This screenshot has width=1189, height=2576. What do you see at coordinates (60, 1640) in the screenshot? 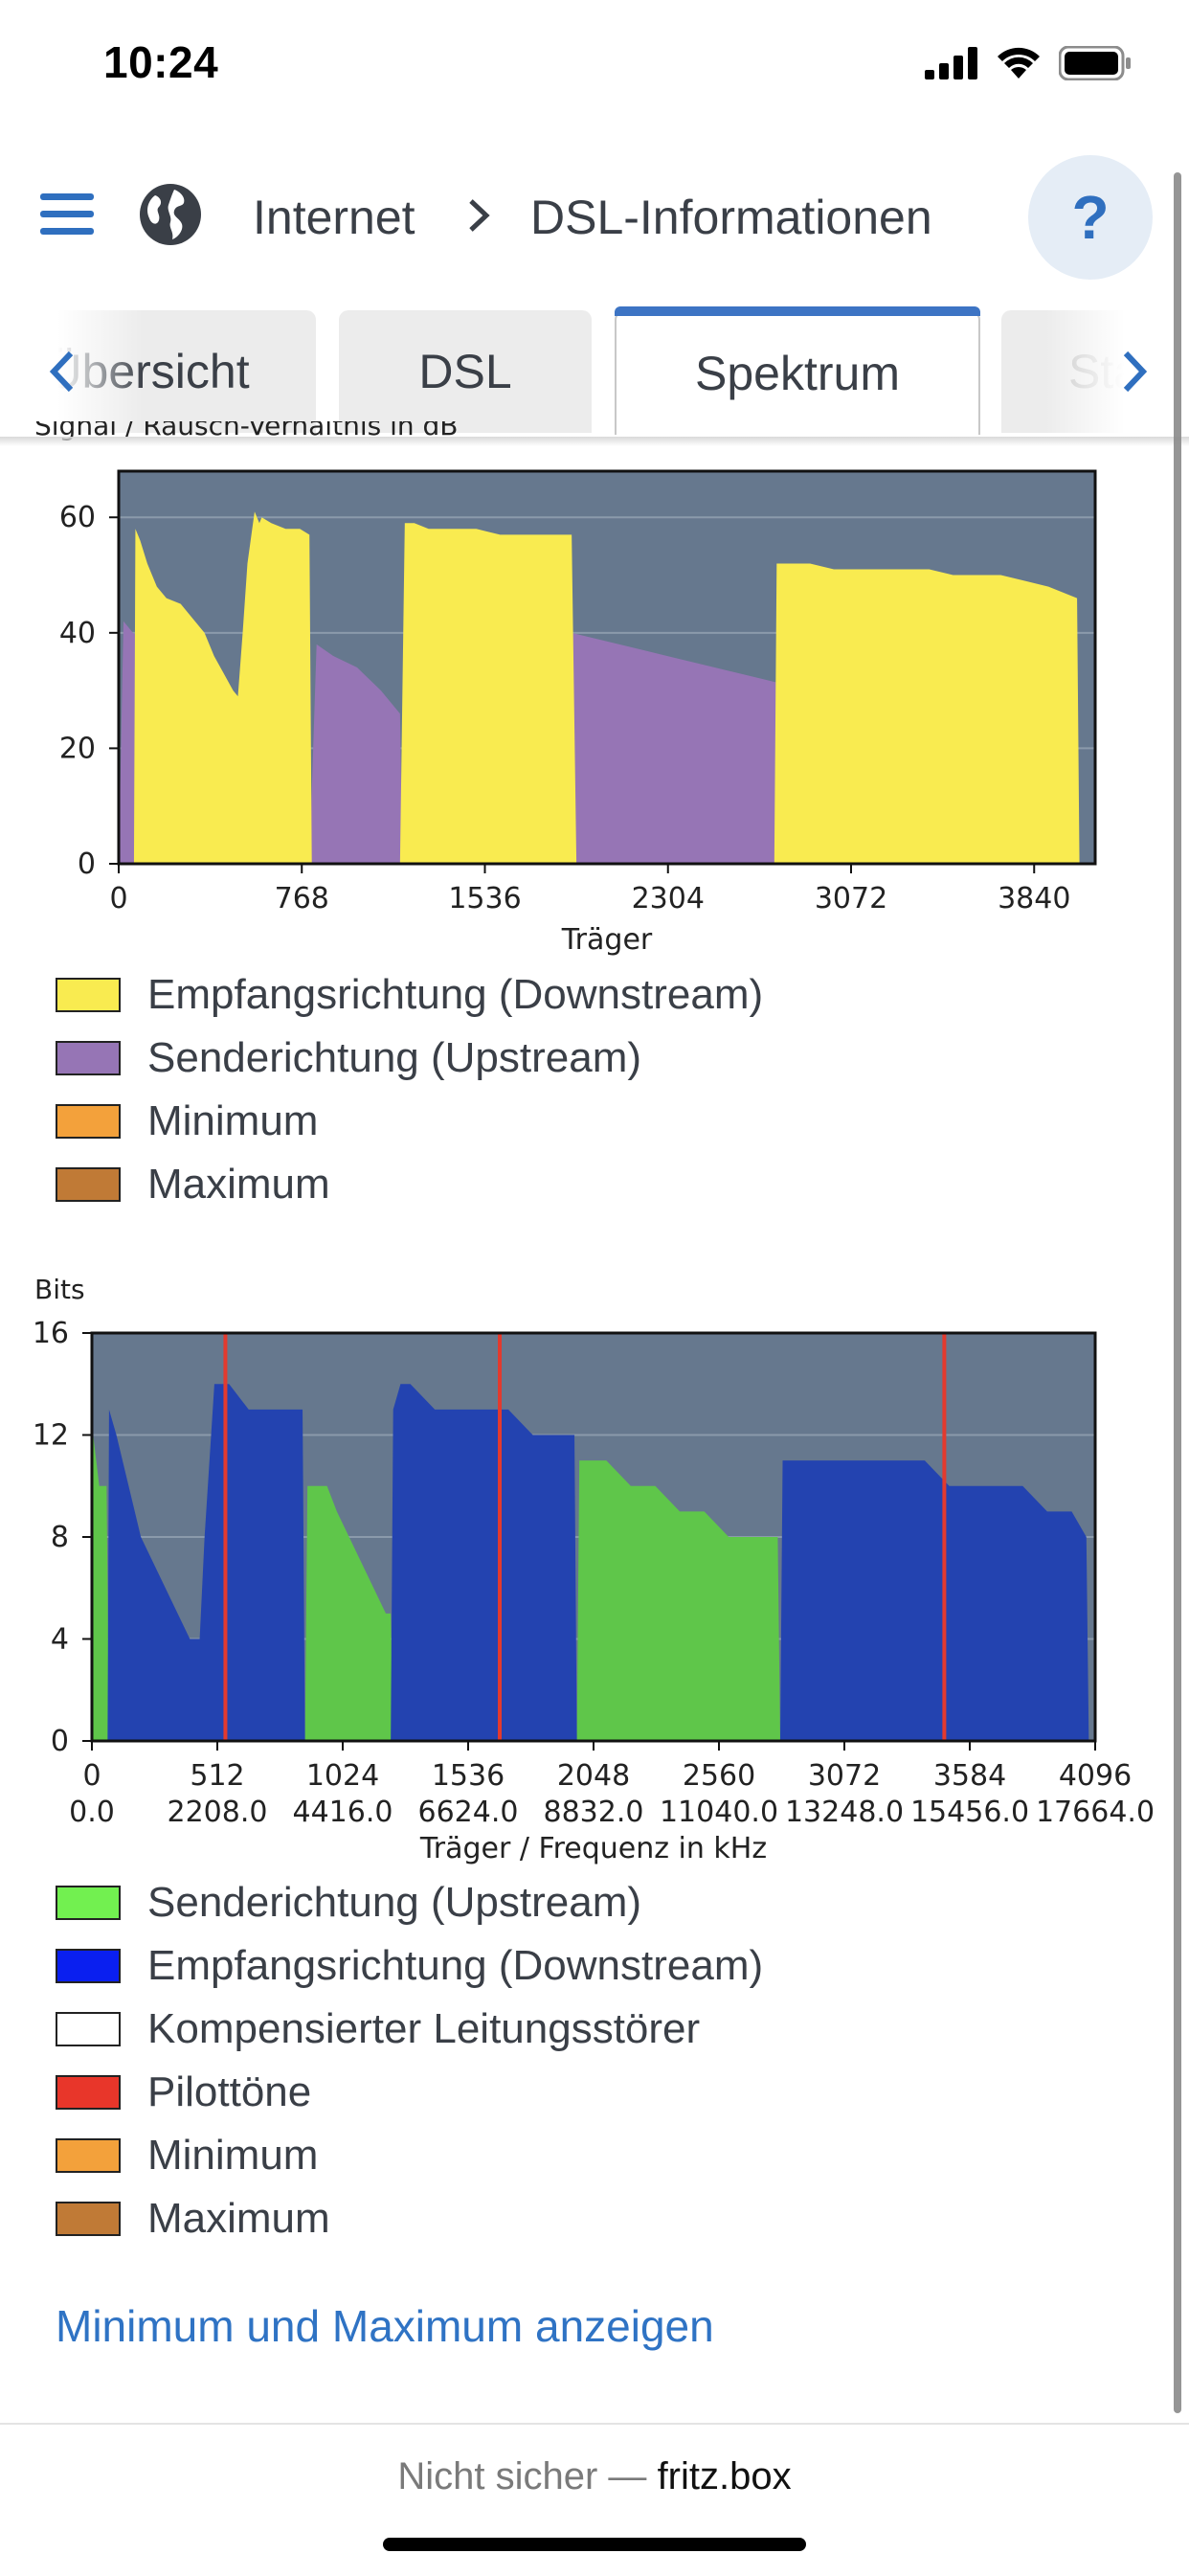
I see `bits-ytick-label: 4` at bounding box center [60, 1640].